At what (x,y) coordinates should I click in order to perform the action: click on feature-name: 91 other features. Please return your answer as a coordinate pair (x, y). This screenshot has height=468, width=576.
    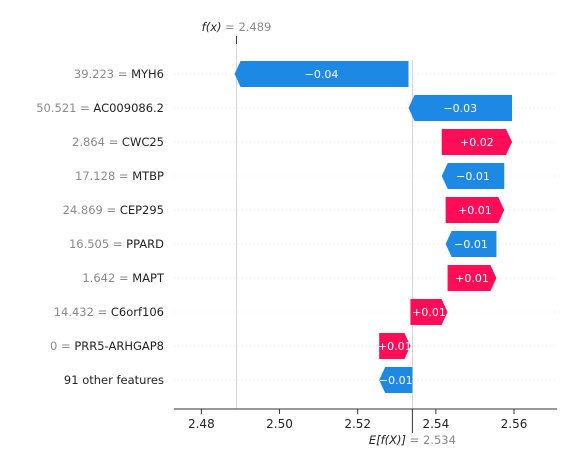
    Looking at the image, I should click on (114, 380).